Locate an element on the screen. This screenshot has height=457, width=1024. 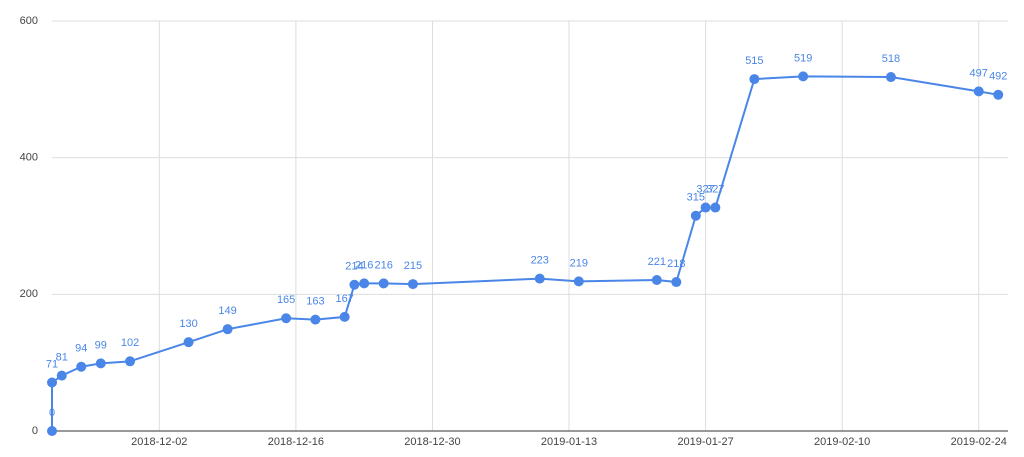
value-label: 215 is located at coordinates (413, 266).